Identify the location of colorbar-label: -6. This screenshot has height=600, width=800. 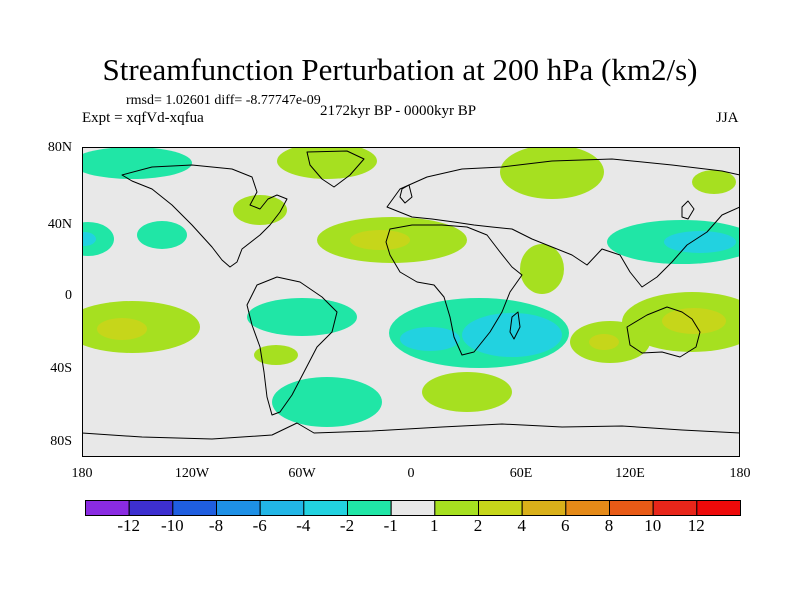
(259, 525).